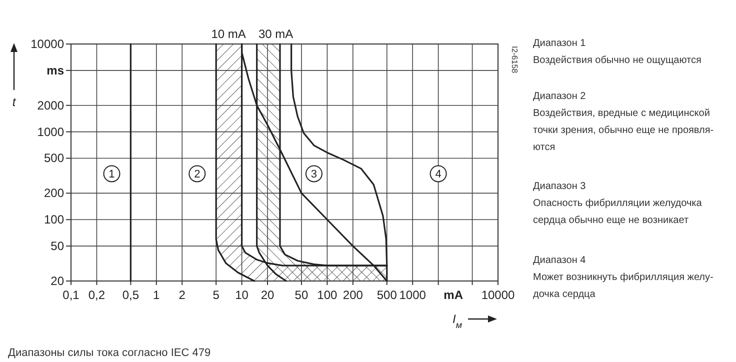  What do you see at coordinates (242, 295) in the screenshot?
I see `x-tick-label: 10` at bounding box center [242, 295].